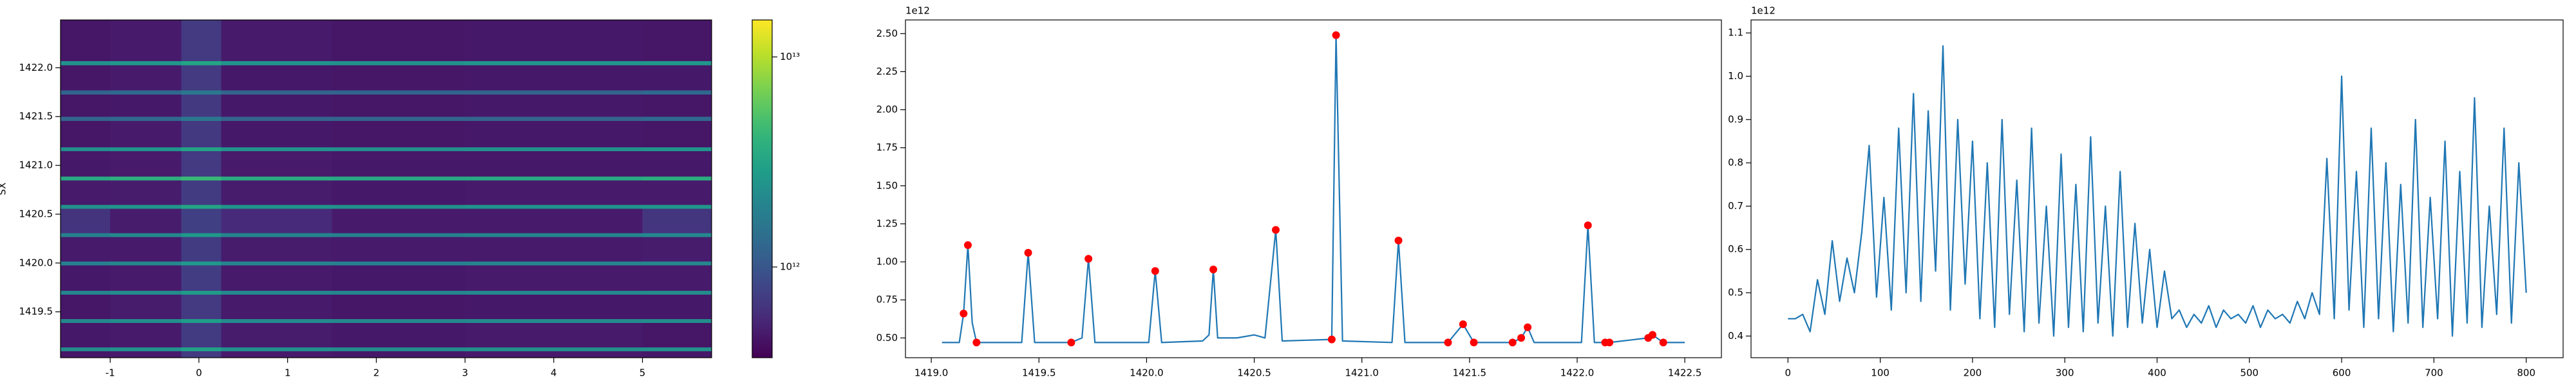 This screenshot has height=386, width=2576. What do you see at coordinates (2434, 373) in the screenshot?
I see `x-tick-label: 700` at bounding box center [2434, 373].